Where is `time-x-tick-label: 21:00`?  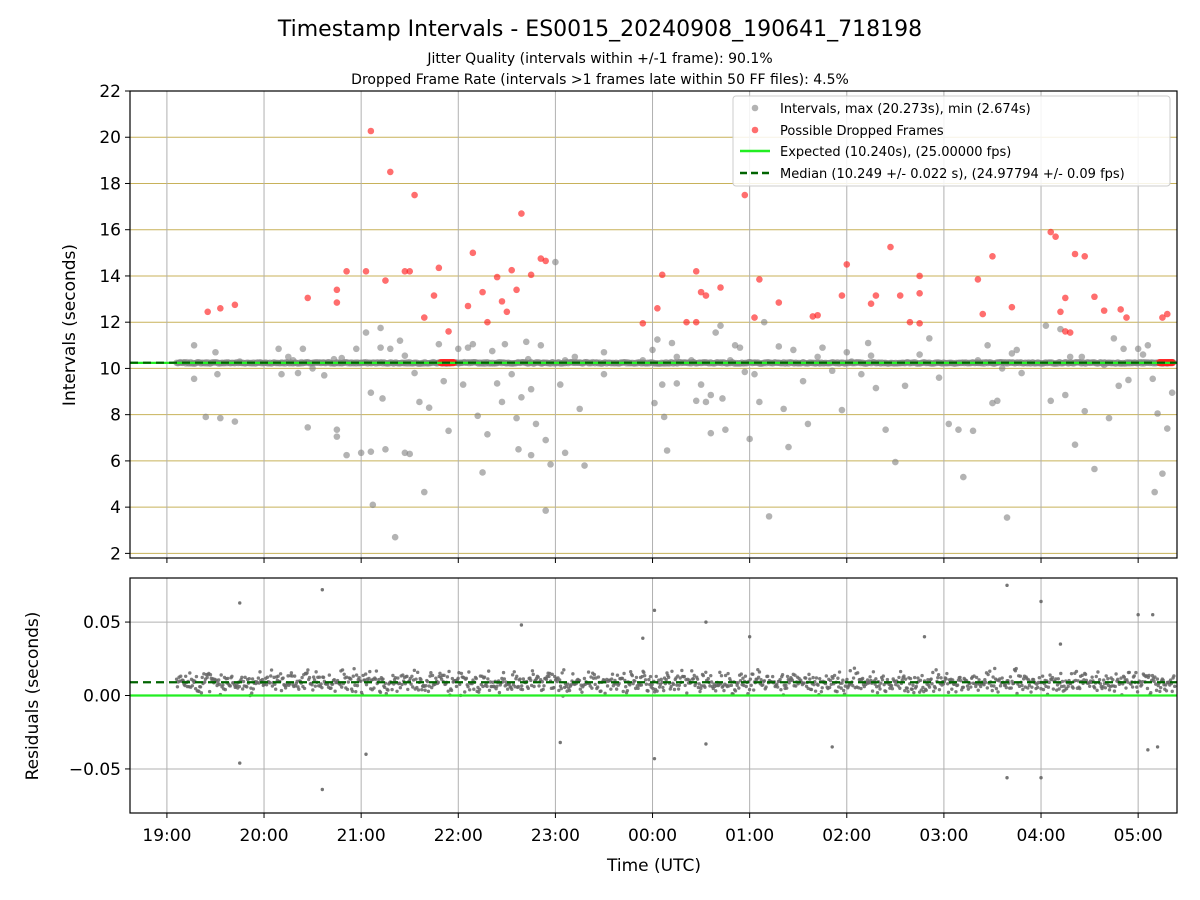 time-x-tick-label: 21:00 is located at coordinates (361, 836).